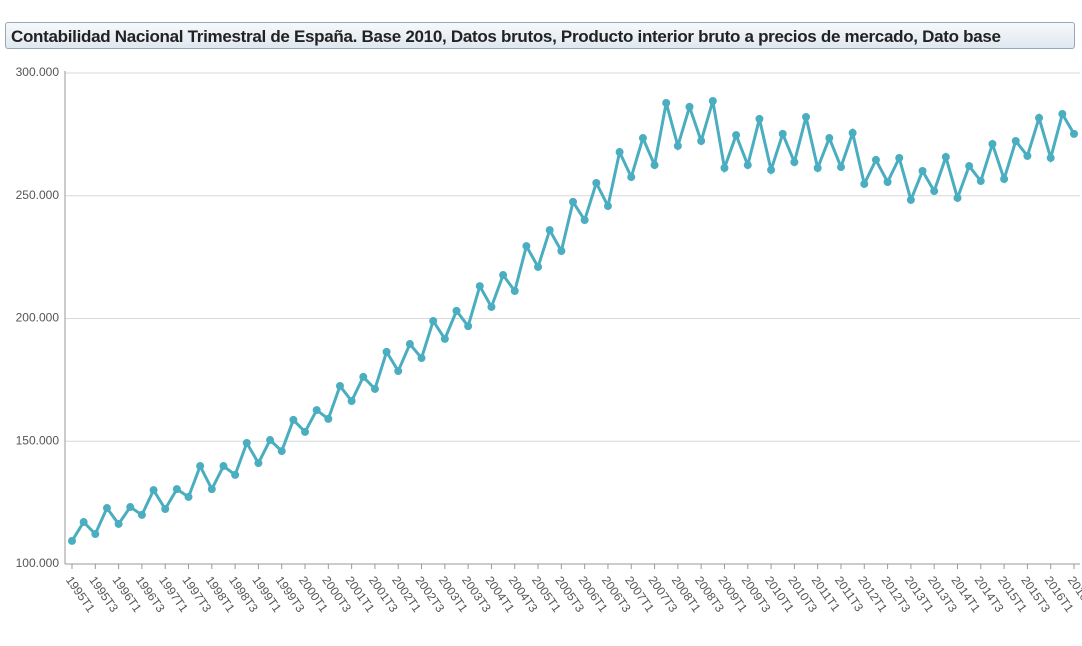 The image size is (1082, 646). I want to click on y-tick-label: 250.000, so click(38, 195).